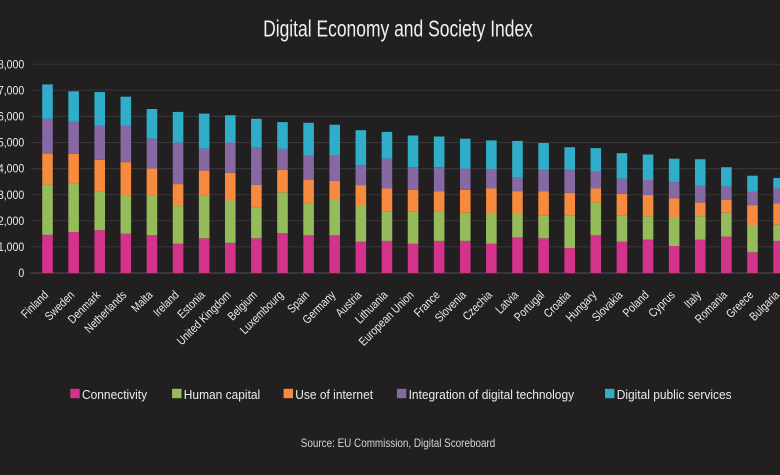 The height and width of the screenshot is (475, 780). Describe the element at coordinates (12, 117) in the screenshot. I see `svg-text: 6,000` at that location.